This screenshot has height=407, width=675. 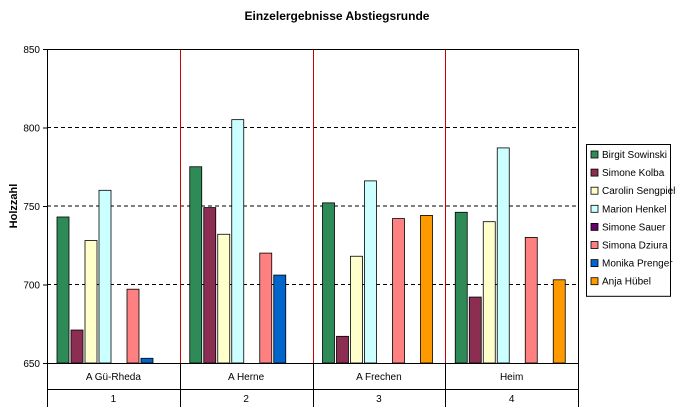 I want to click on chart-title: Einzelergebnisse Abstiegsrunde, so click(x=337, y=16).